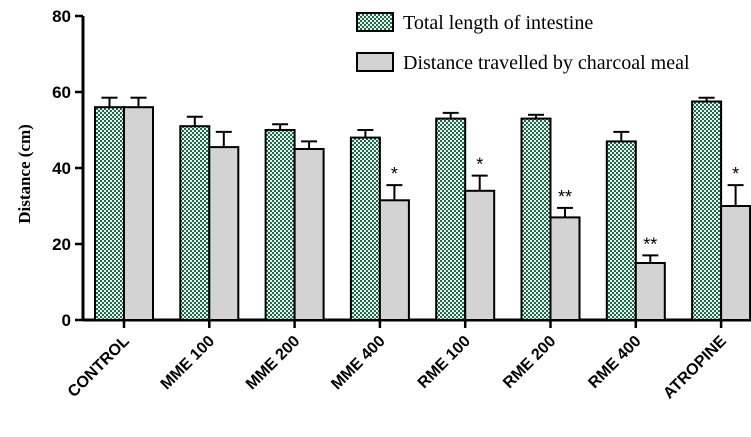 This screenshot has height=437, width=751. What do you see at coordinates (61, 16) in the screenshot?
I see `y-tick-label: 80` at bounding box center [61, 16].